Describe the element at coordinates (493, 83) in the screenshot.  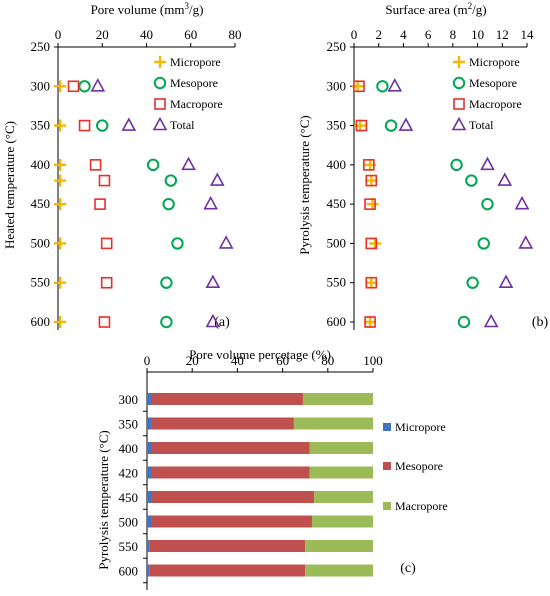
I see `panel-b-legend-label-mesopore: Mesopore` at that location.